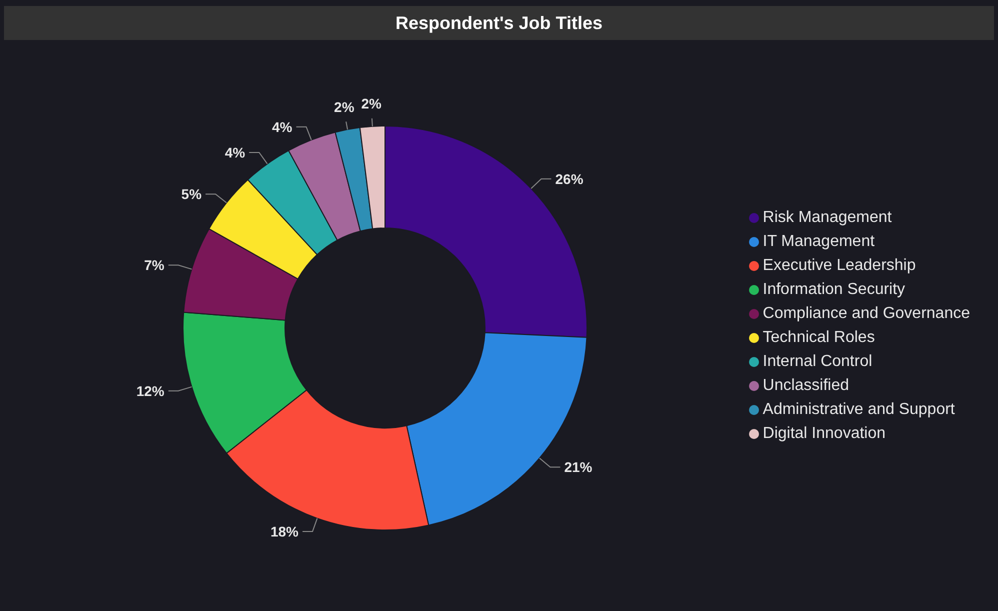  I want to click on legend-label: Administrative and Support, so click(858, 409).